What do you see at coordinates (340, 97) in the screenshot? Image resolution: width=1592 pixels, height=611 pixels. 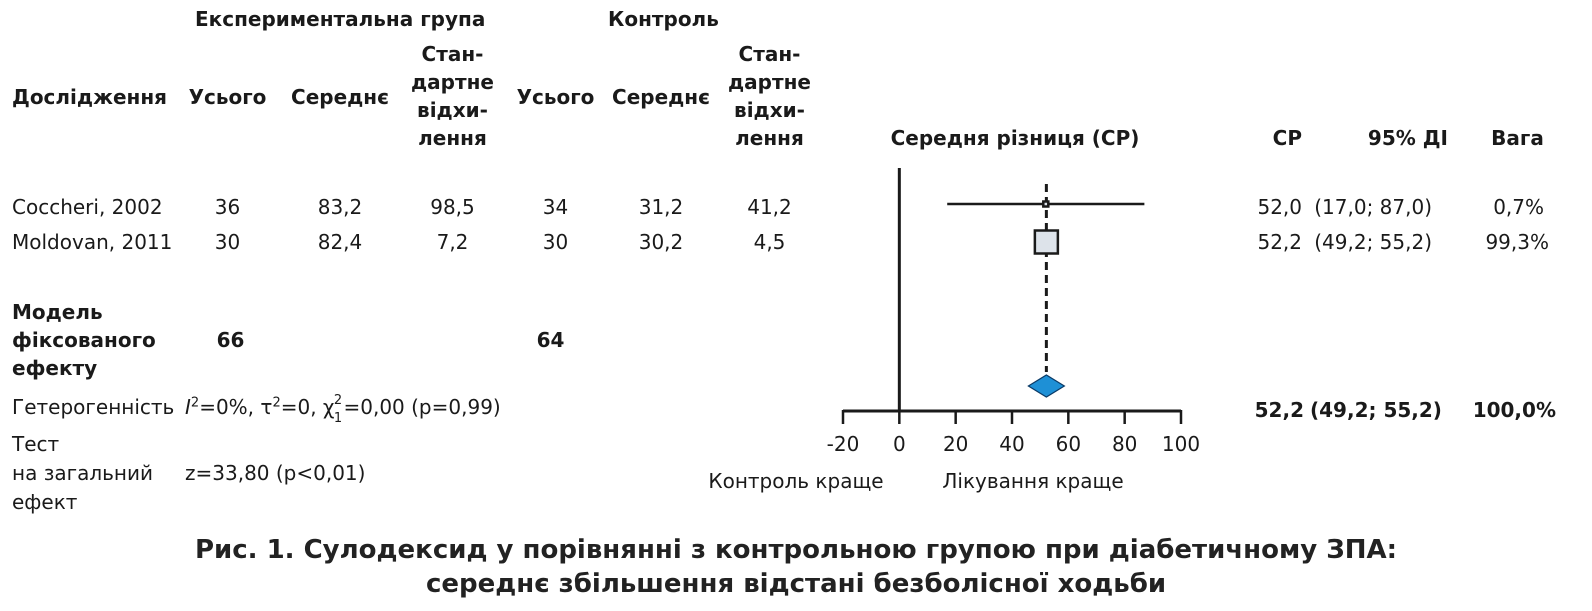 I see `col-header-mean-exp: Середнє` at bounding box center [340, 97].